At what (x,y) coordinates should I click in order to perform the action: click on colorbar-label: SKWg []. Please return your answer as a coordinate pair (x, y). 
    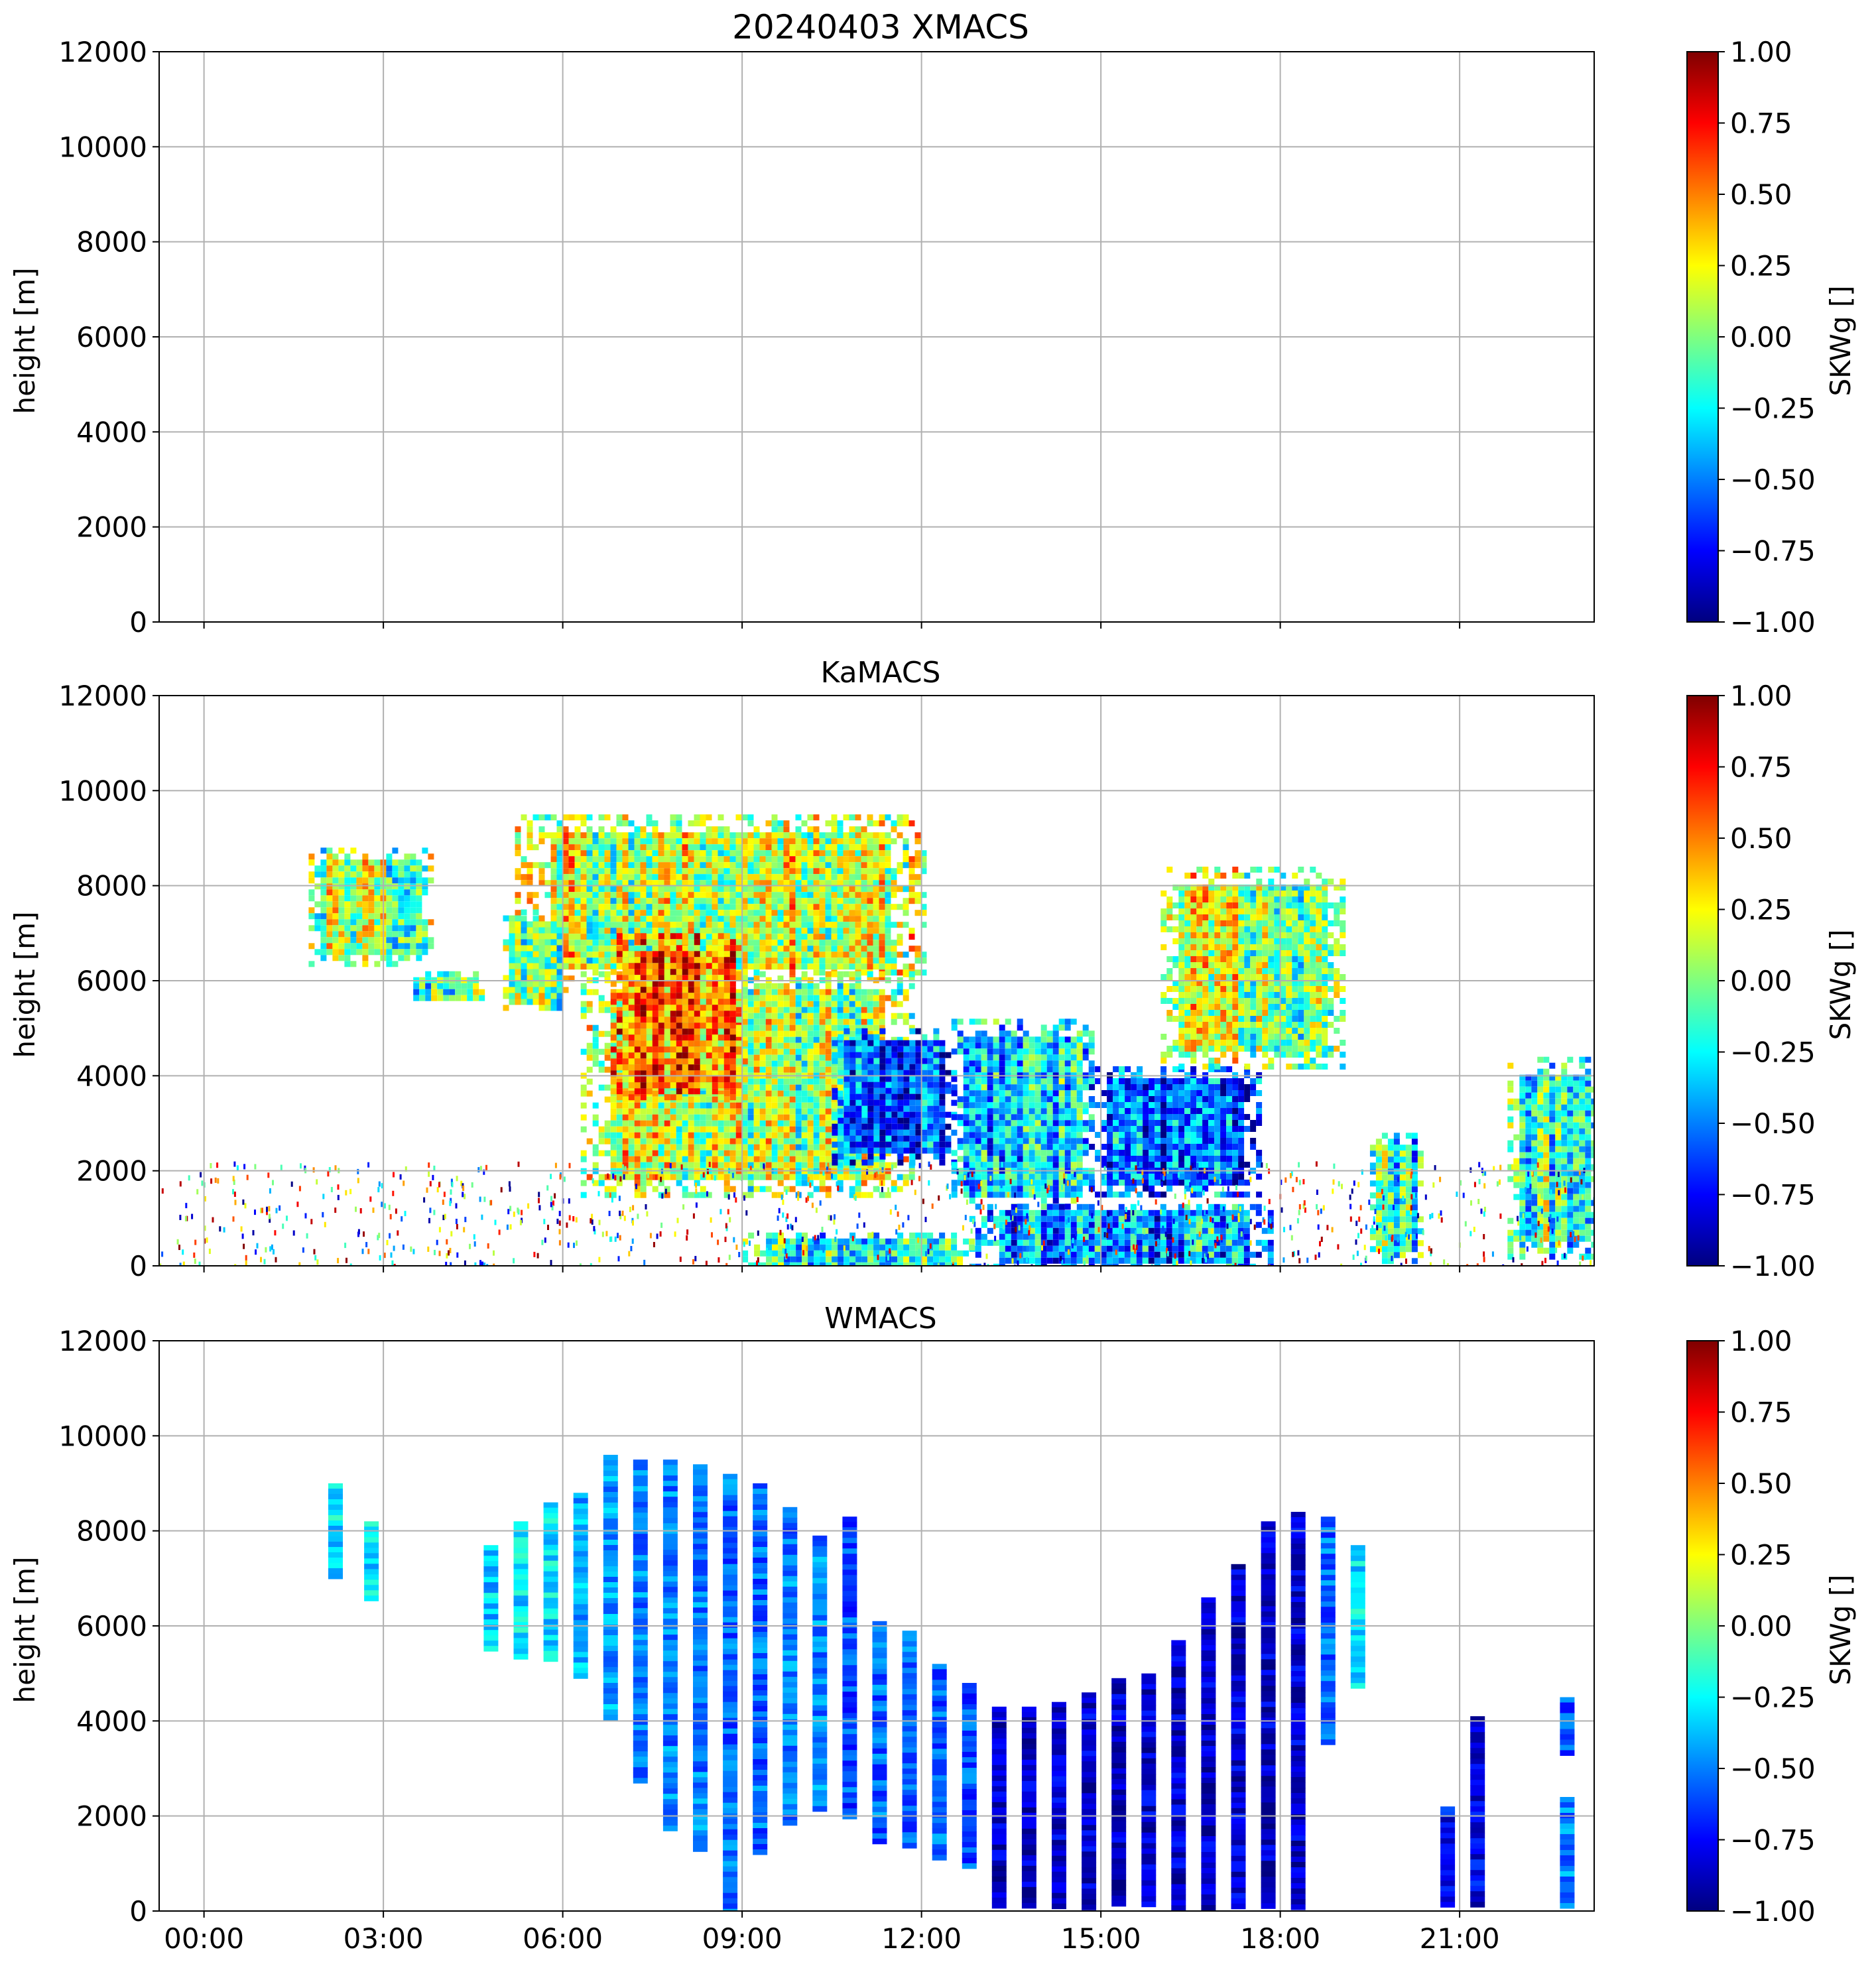
    Looking at the image, I should click on (1840, 1629).